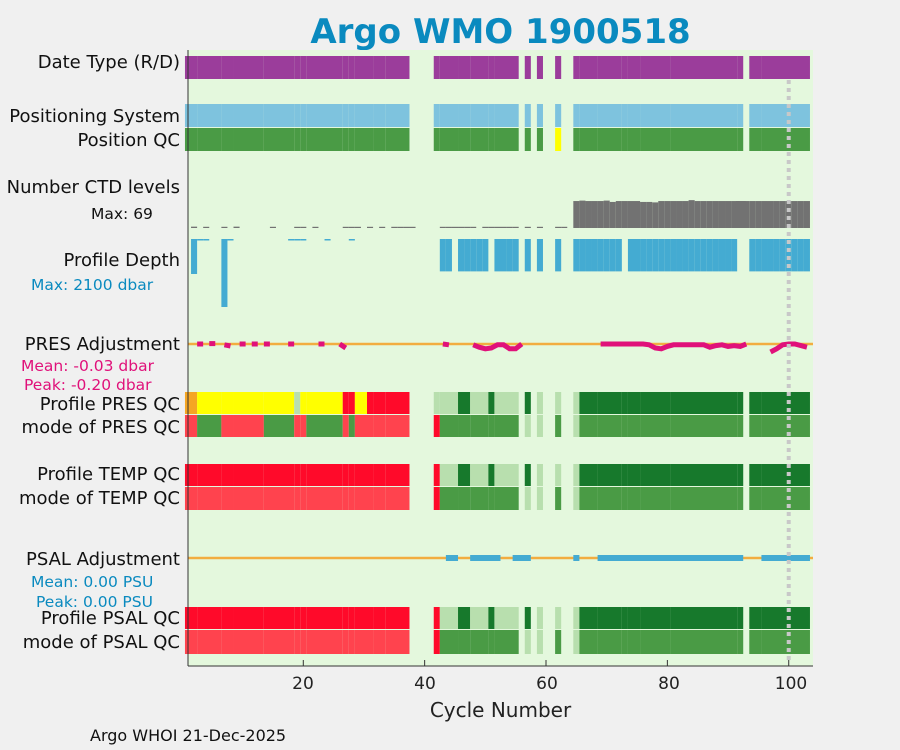 The height and width of the screenshot is (750, 900). What do you see at coordinates (791, 684) in the screenshot?
I see `x-tick-label: 100` at bounding box center [791, 684].